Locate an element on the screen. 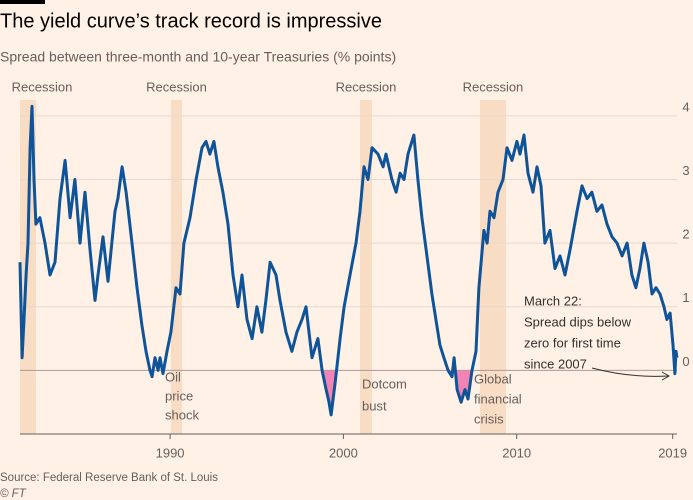 This screenshot has height=500, width=693. credit: © FT is located at coordinates (13, 494).